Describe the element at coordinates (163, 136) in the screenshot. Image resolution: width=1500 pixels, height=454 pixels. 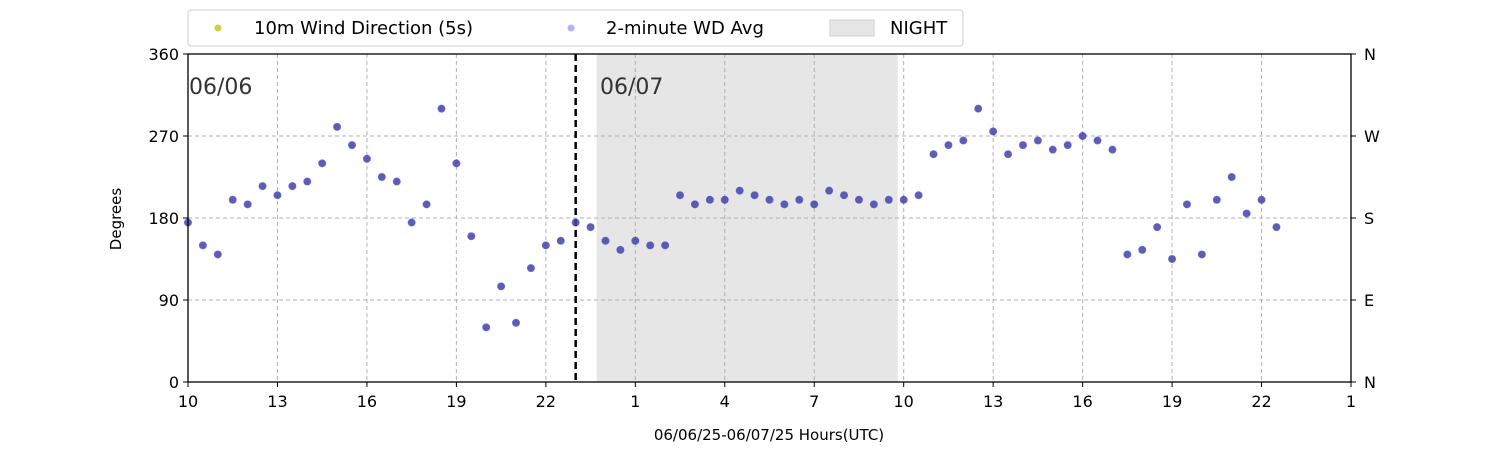
I see `y-tick-label: 270` at that location.